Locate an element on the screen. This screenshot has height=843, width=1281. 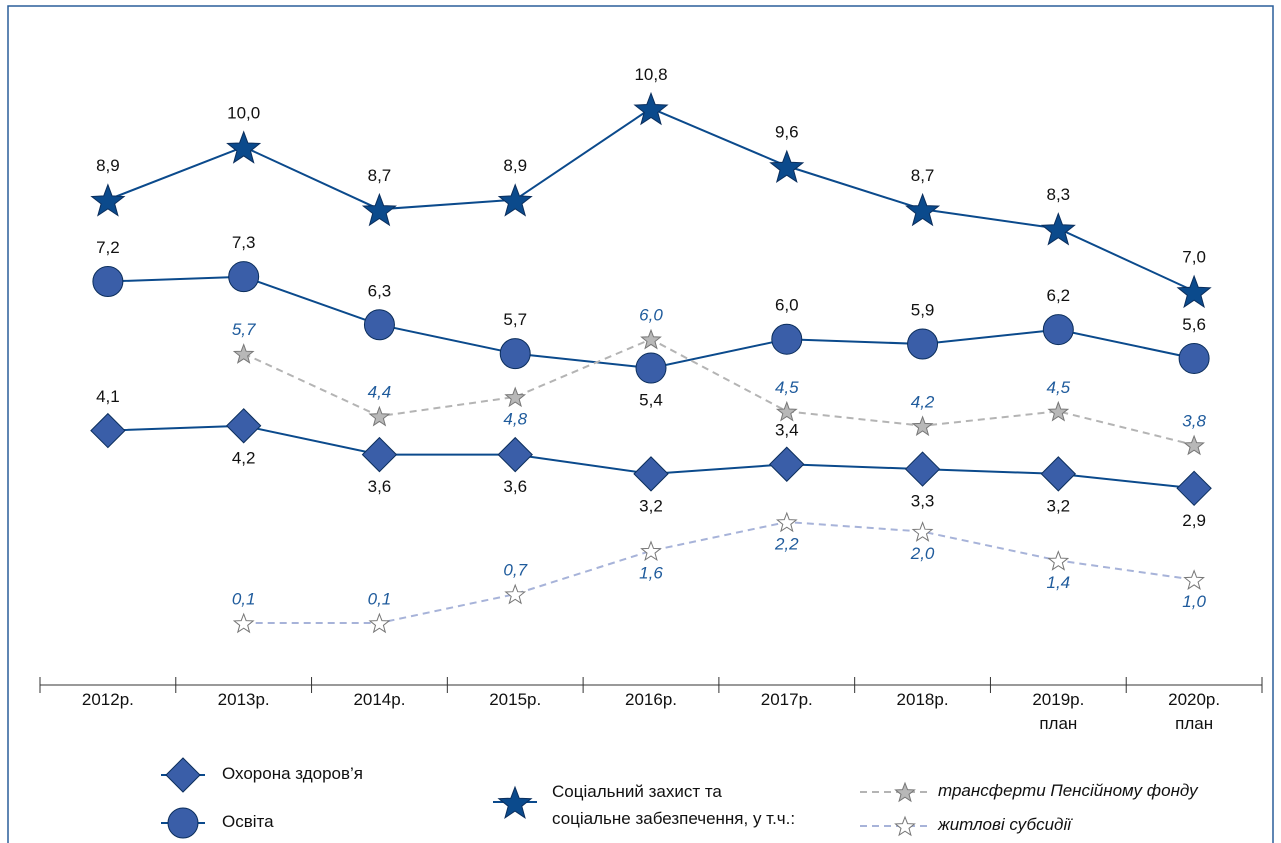
x-tick-label: 2014р. is located at coordinates (379, 699).